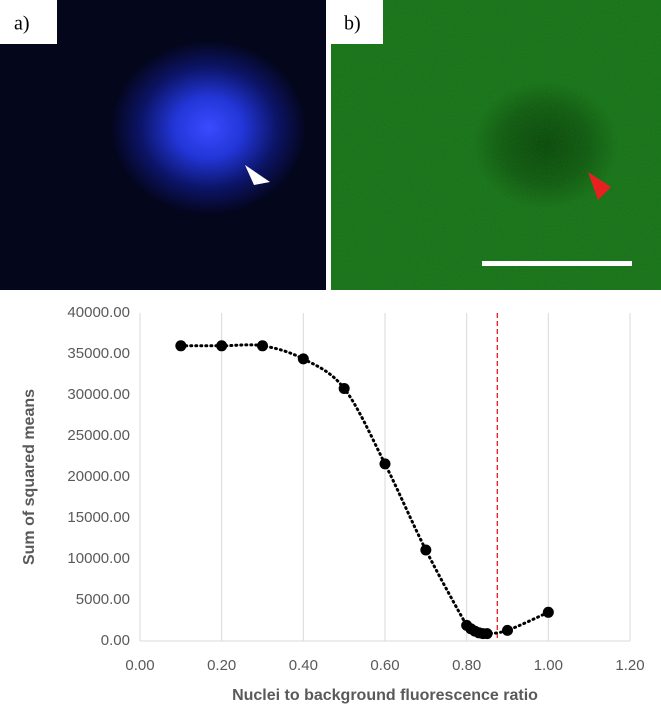  Describe the element at coordinates (98, 394) in the screenshot. I see `y-tick-label: 30000.00` at that location.